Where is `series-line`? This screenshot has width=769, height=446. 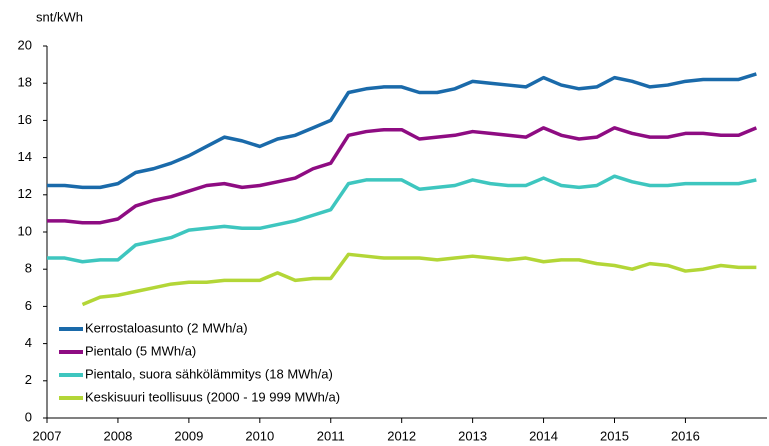 series-line is located at coordinates (419, 279).